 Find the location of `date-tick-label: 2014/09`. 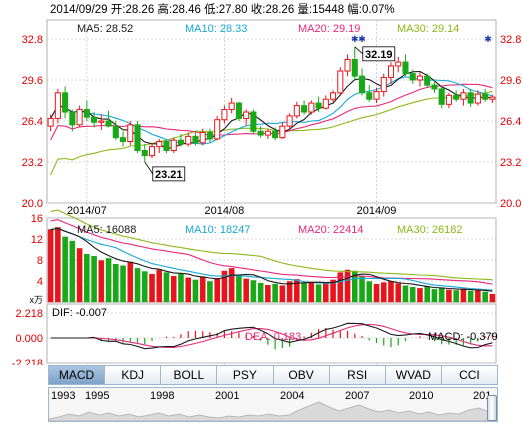

date-tick-label: 2014/09 is located at coordinates (377, 211).